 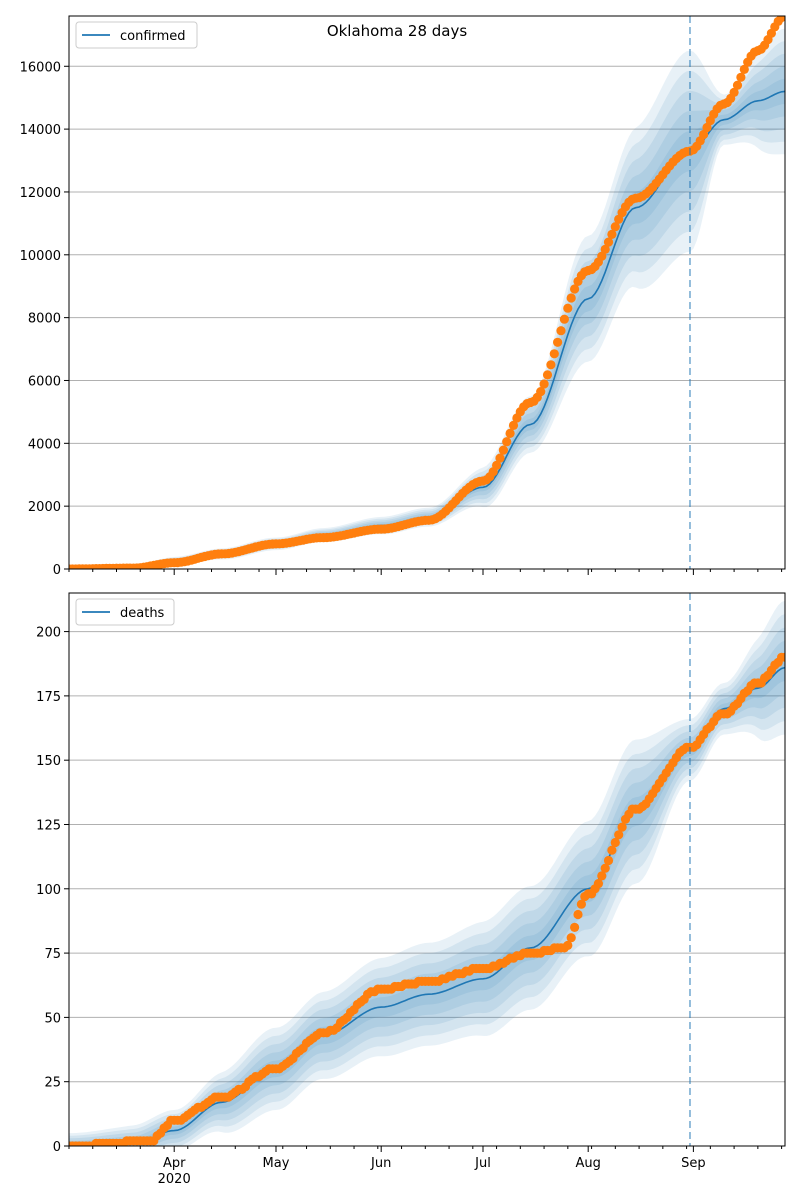 I want to click on deaths-legend: deaths, so click(x=125, y=612).